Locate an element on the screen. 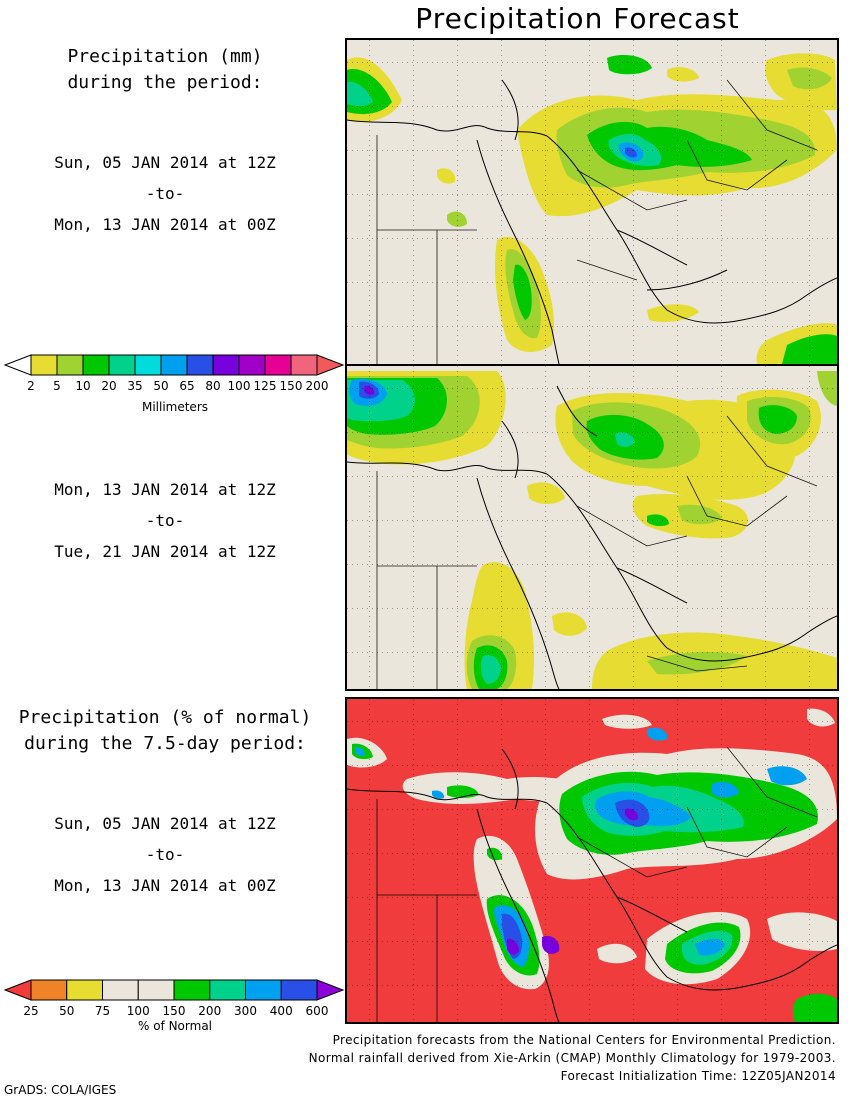 The image size is (850, 1100). pct-colorbar: 25 50 75 100 150 200 300 400 600 % of Normal is located at coordinates (174, 1006).